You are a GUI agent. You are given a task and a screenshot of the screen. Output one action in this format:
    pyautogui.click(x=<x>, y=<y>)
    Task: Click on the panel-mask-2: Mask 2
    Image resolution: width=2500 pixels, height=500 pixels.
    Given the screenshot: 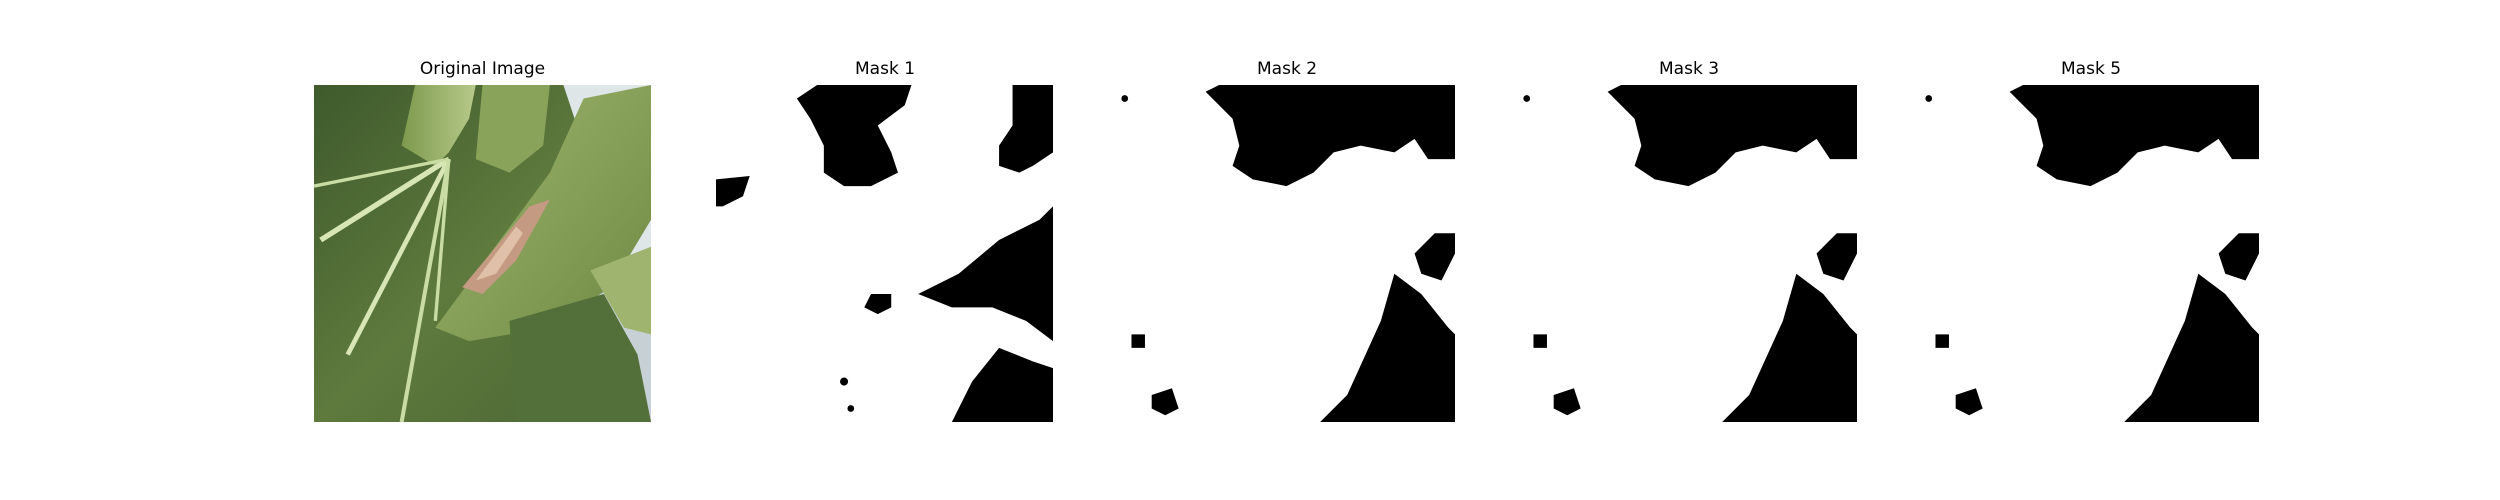 What is the action you would take?
    pyautogui.click(x=1286, y=242)
    